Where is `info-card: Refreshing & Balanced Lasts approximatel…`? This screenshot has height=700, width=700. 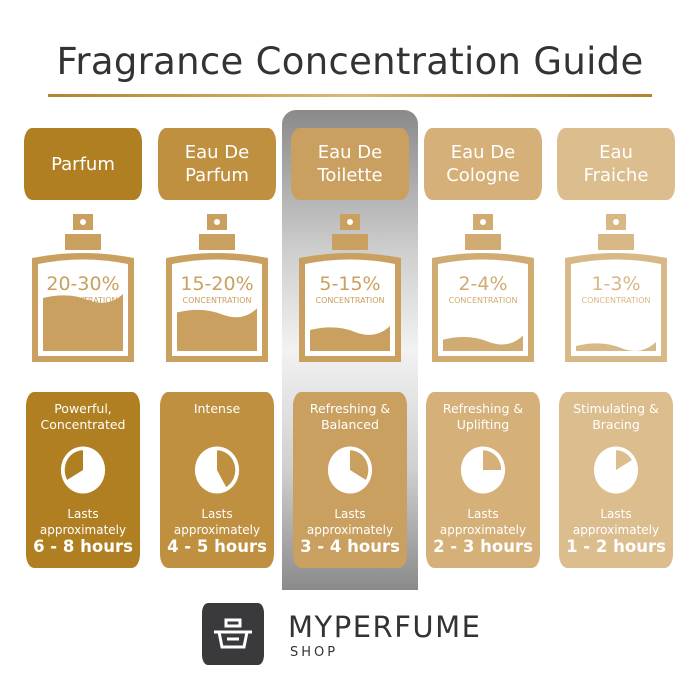 info-card: Refreshing & Balanced Lasts approximatel… is located at coordinates (350, 480).